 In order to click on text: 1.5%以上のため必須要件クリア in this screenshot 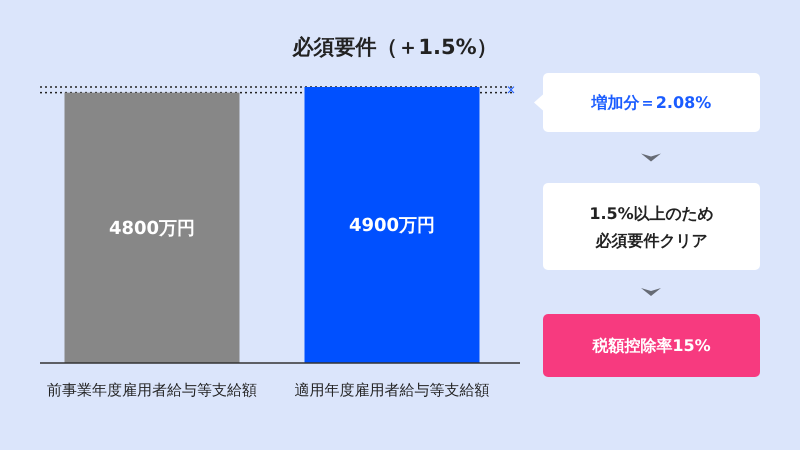, I will do `click(651, 227)`.